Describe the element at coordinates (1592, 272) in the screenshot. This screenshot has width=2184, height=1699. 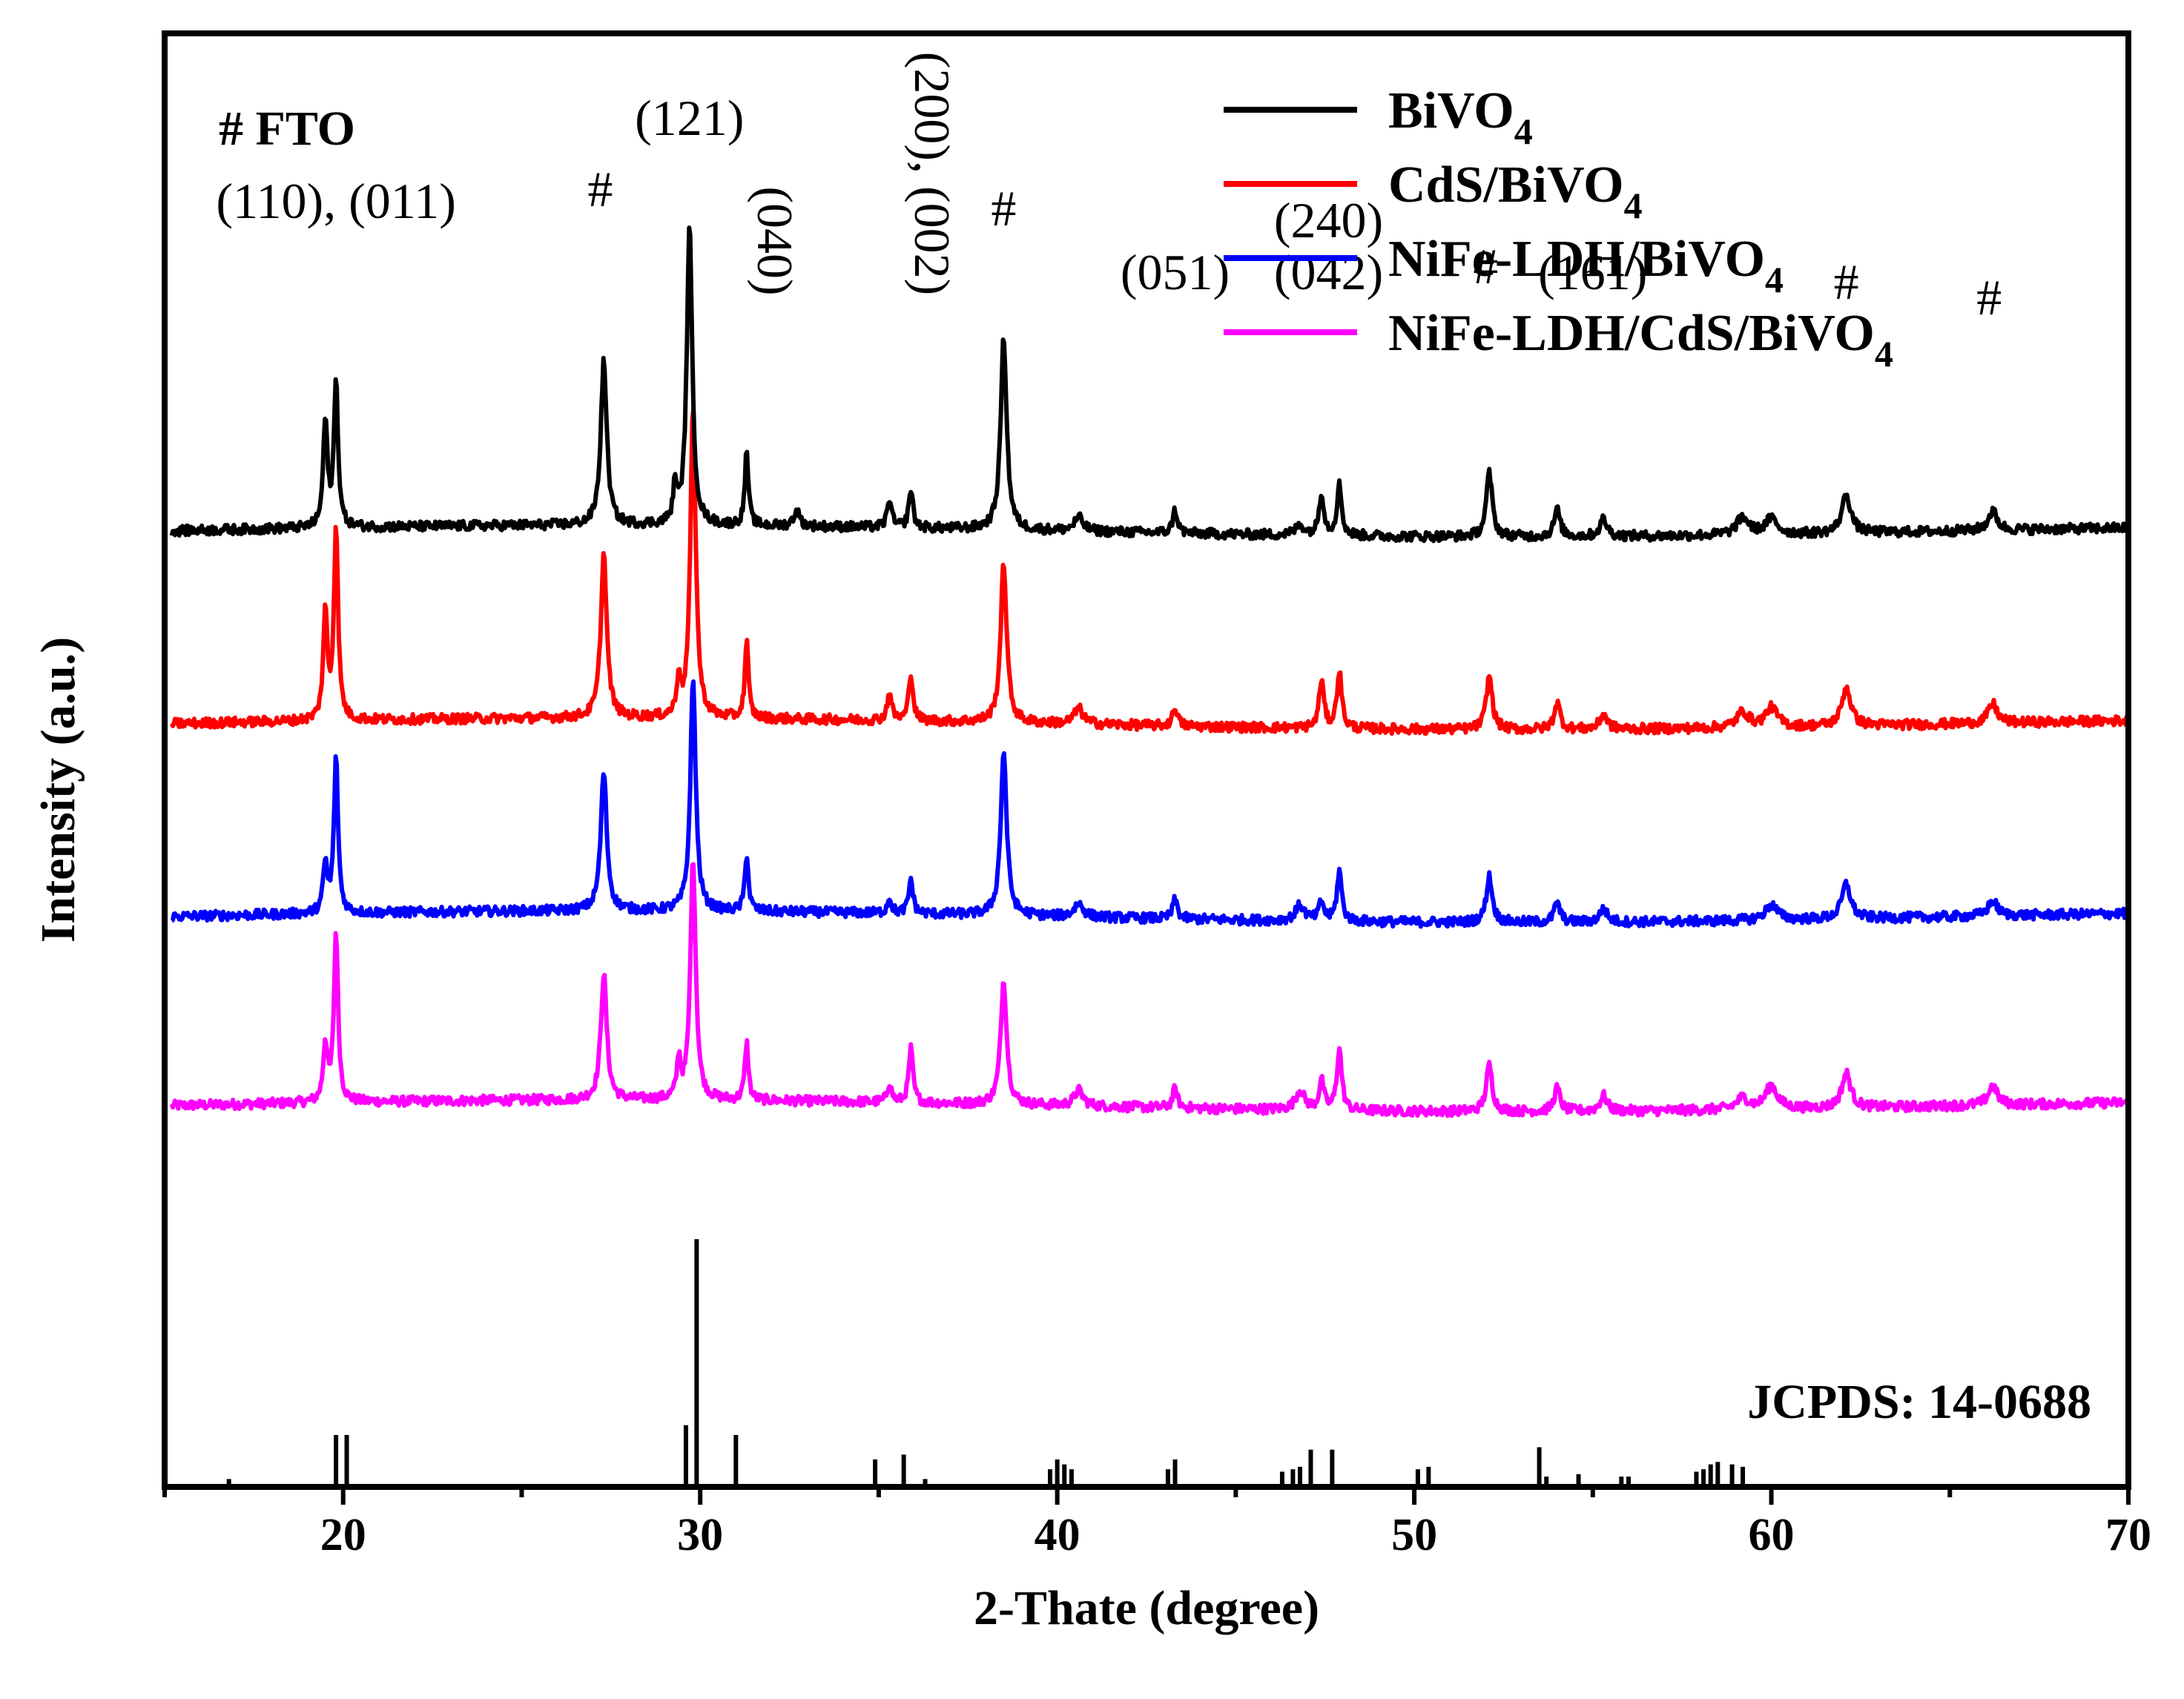
I see `peak-annotation: (161)` at that location.